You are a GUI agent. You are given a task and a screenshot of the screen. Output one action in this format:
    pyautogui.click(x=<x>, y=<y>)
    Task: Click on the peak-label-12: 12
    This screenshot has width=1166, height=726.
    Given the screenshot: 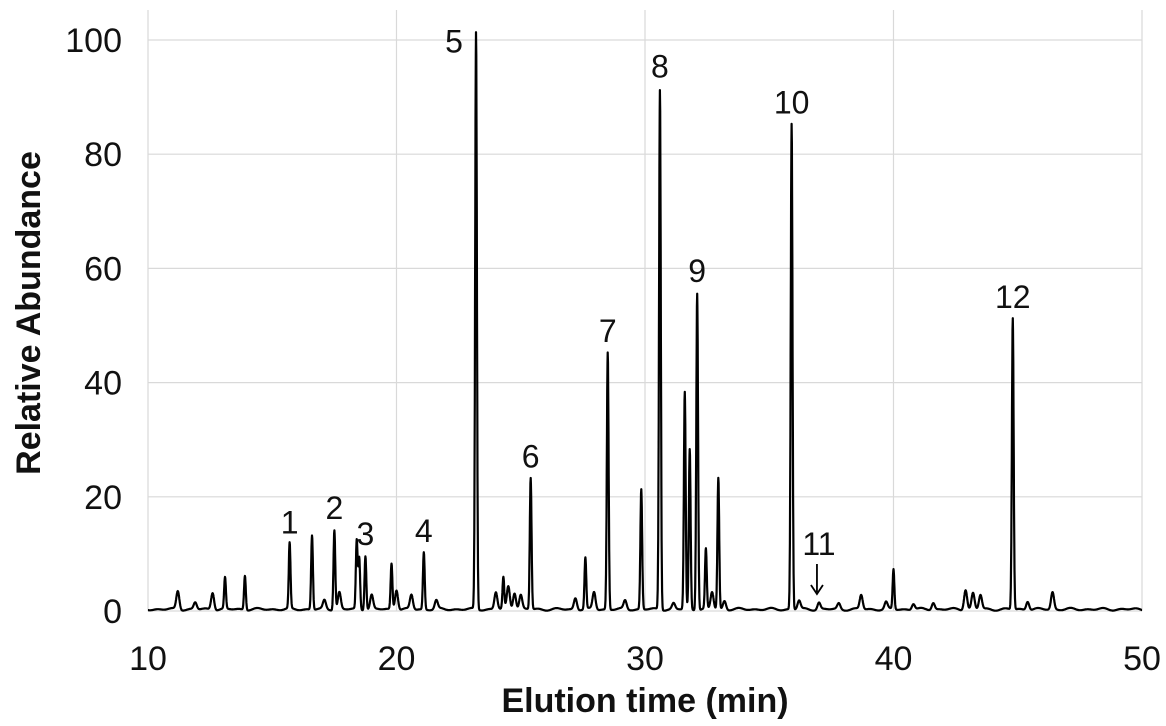 What is the action you would take?
    pyautogui.click(x=1013, y=297)
    